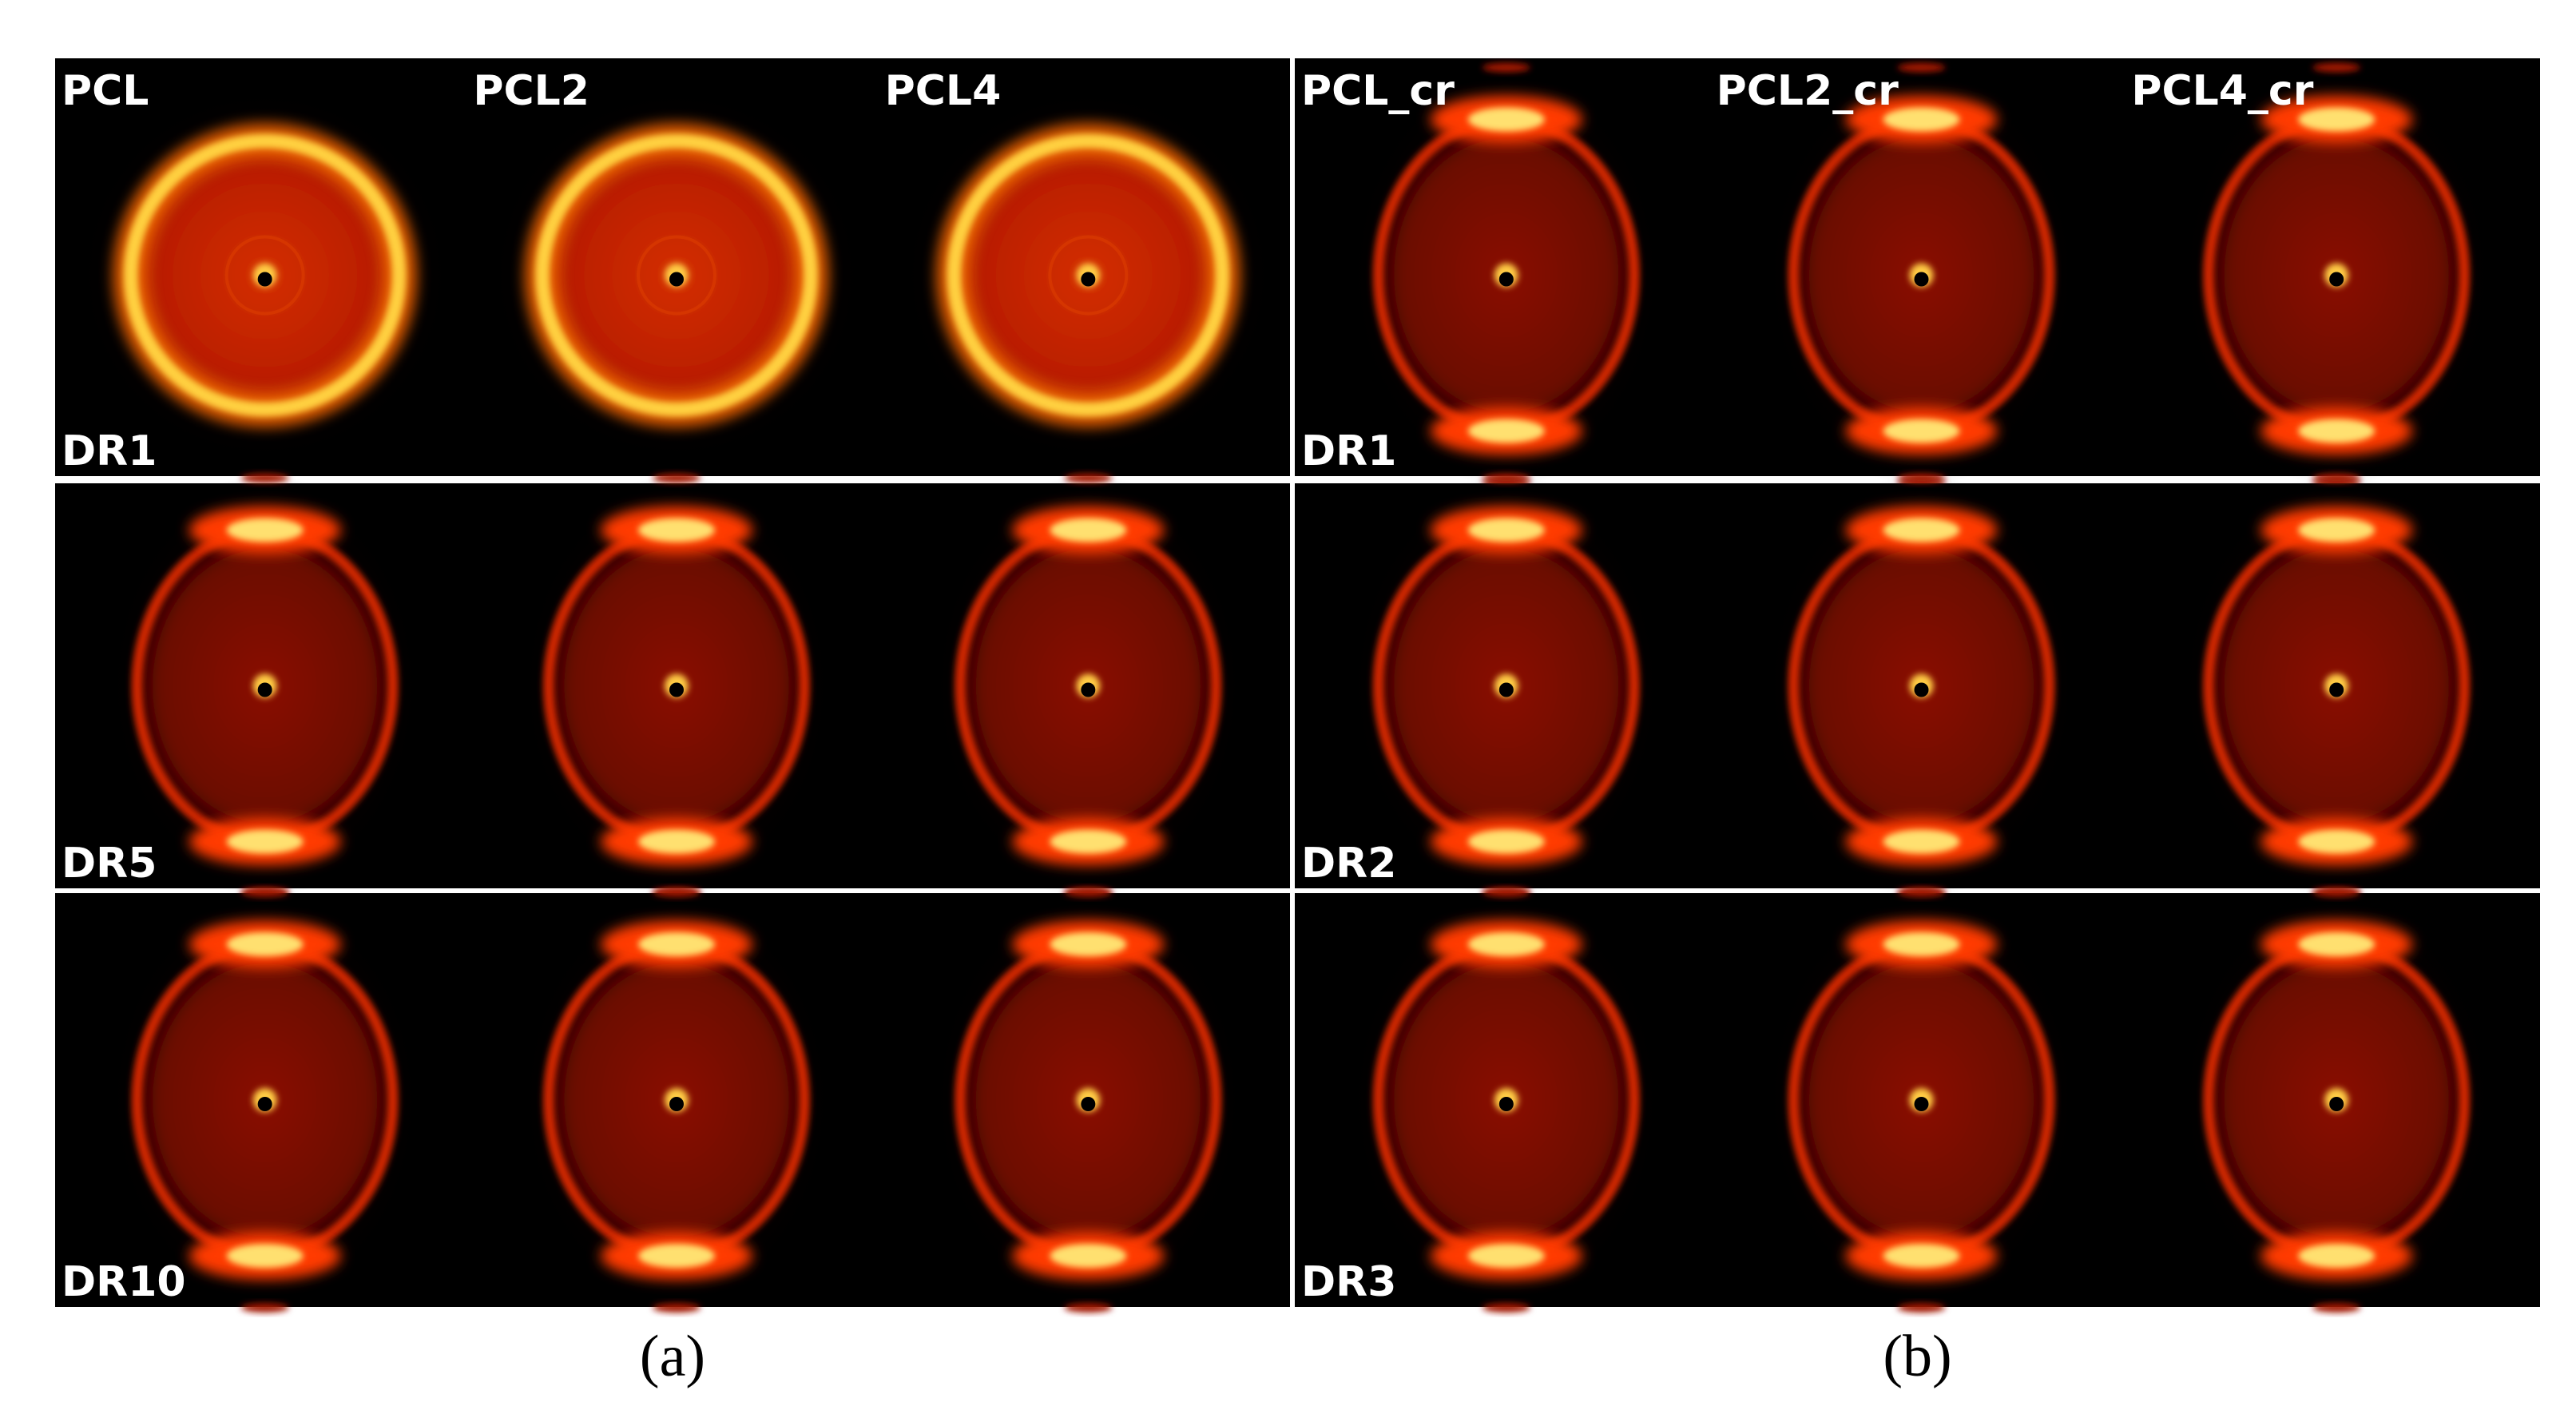 Image resolution: width=2576 pixels, height=1406 pixels. Describe the element at coordinates (672, 1356) in the screenshot. I see `panel-caption: (a)` at that location.